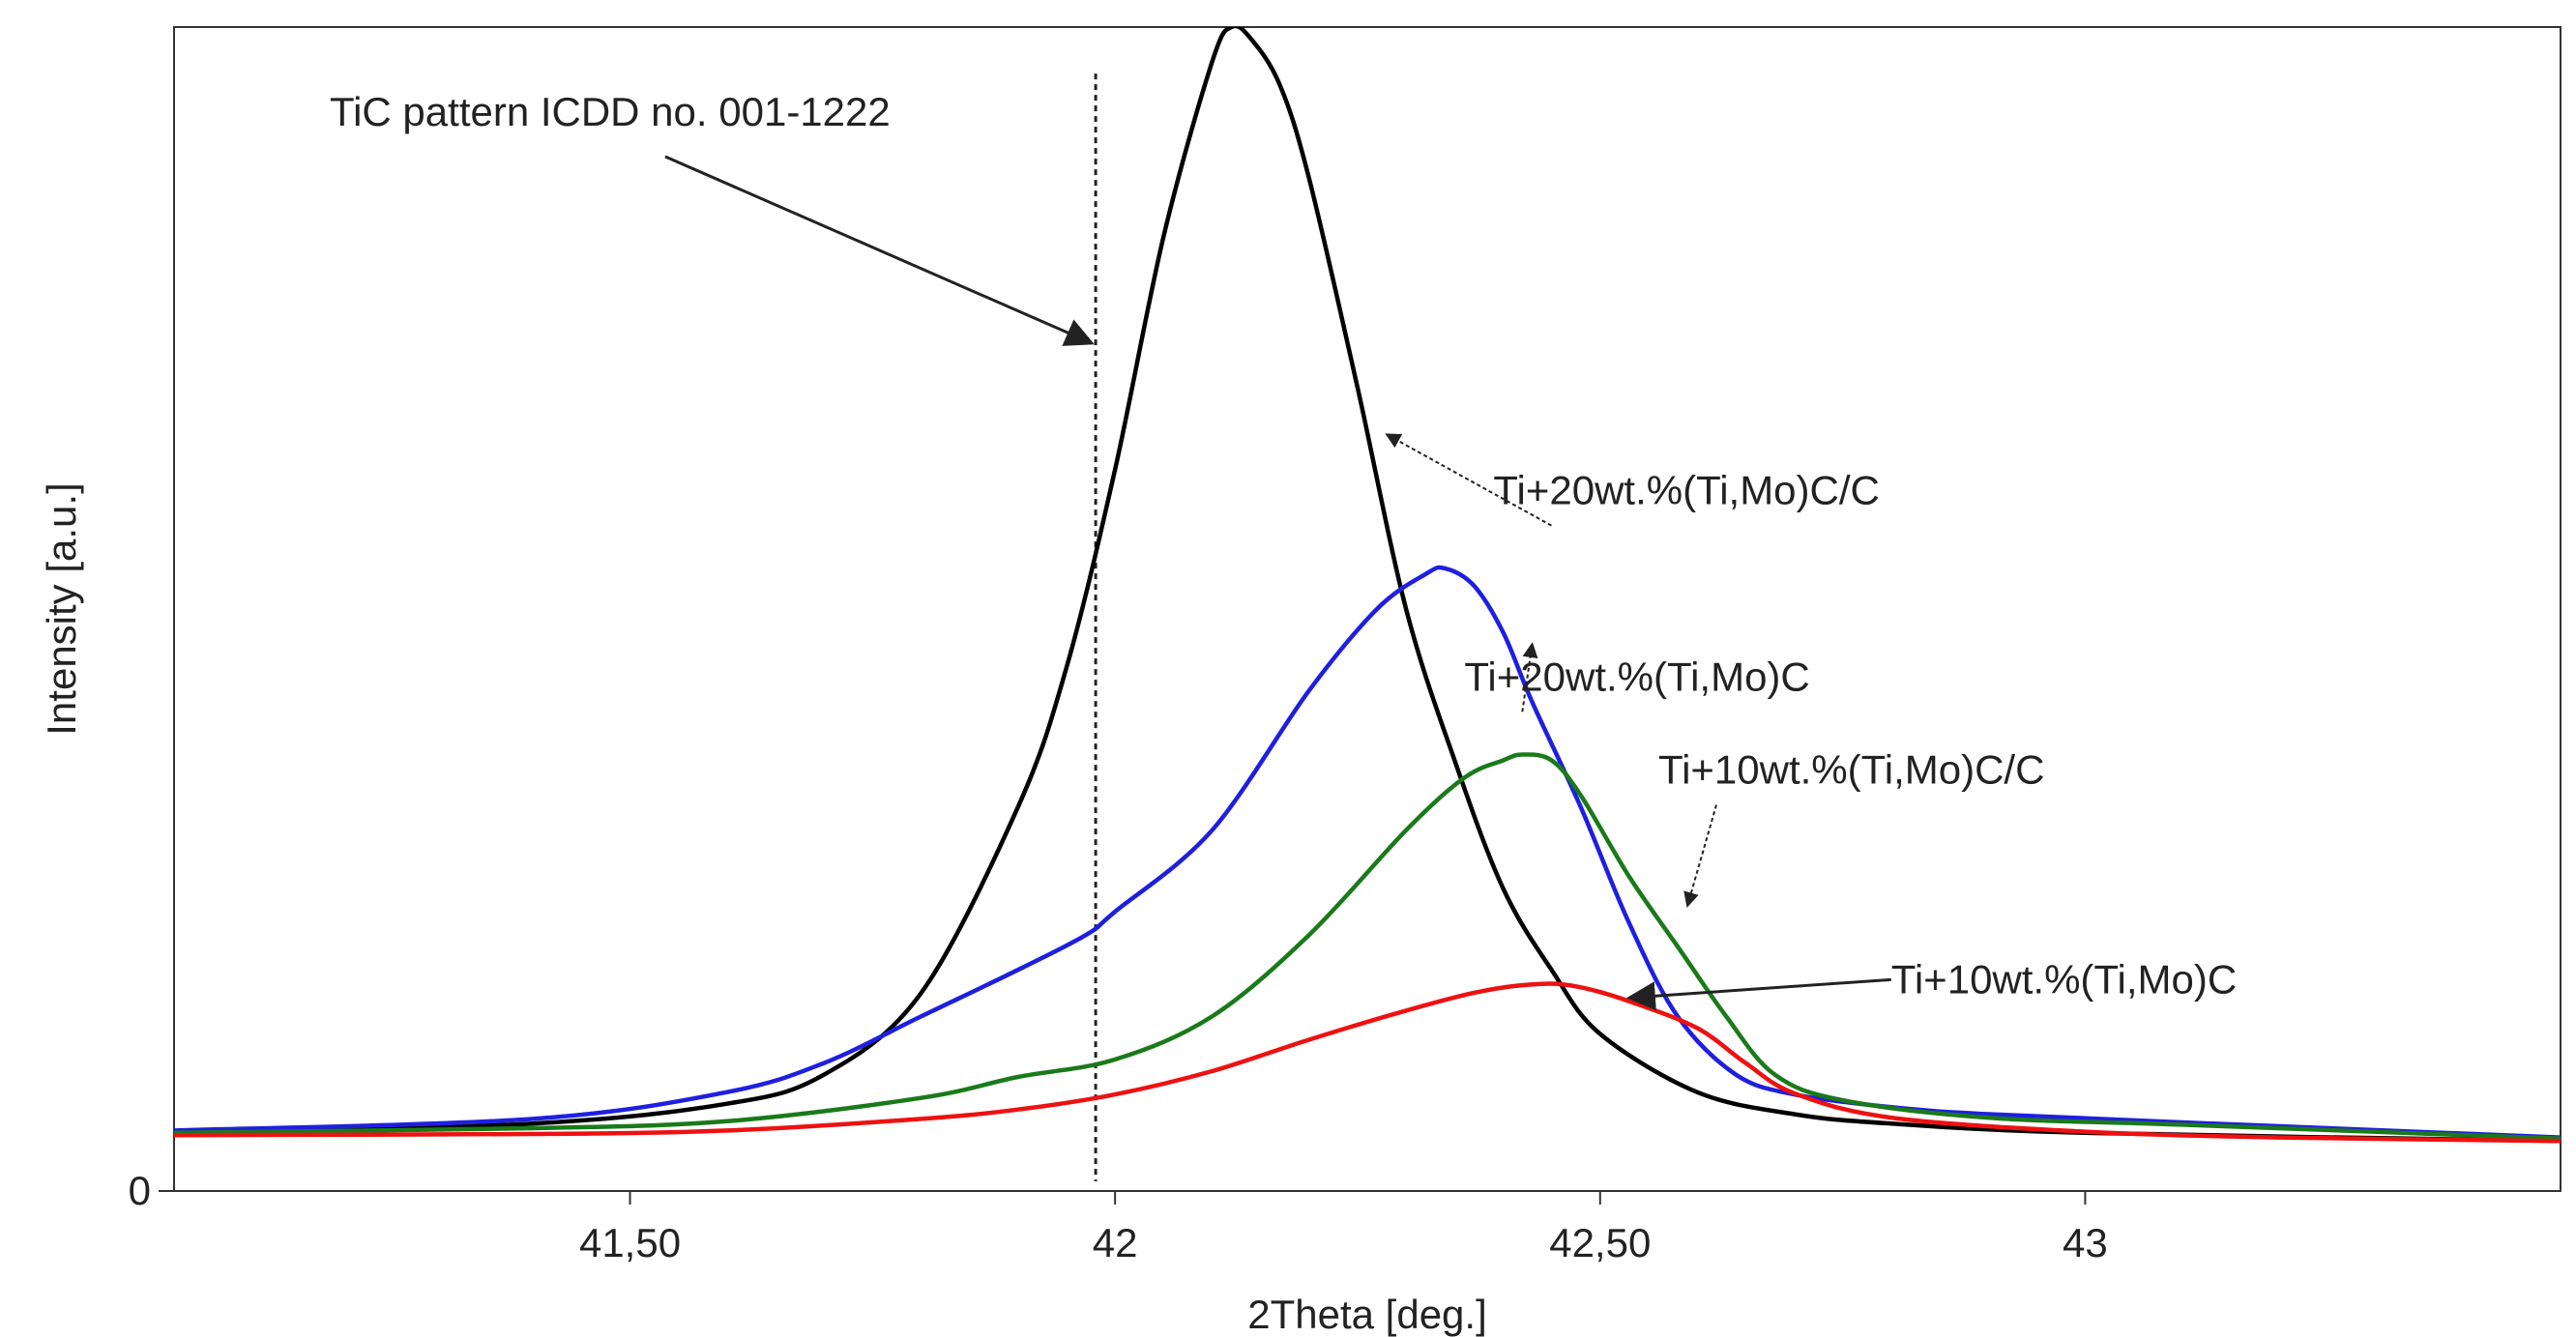  I want to click on series-label-4: Ti+10wt.%(Ti,Mo)C, so click(2064, 979).